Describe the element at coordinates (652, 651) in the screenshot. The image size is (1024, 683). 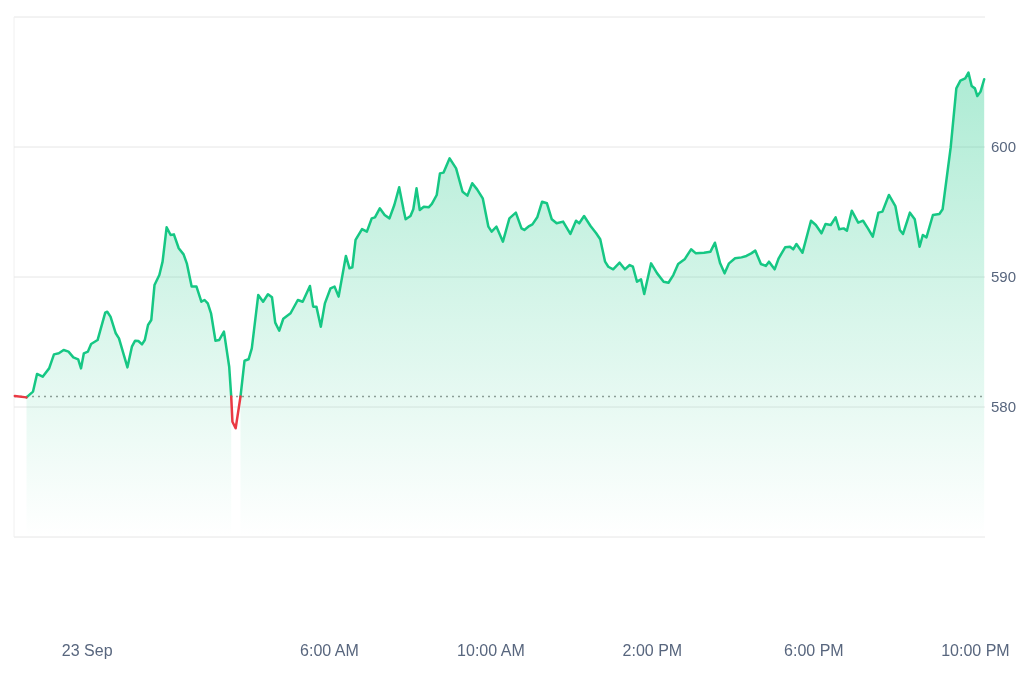
I see `x-tick-label: 2:00 PM` at that location.